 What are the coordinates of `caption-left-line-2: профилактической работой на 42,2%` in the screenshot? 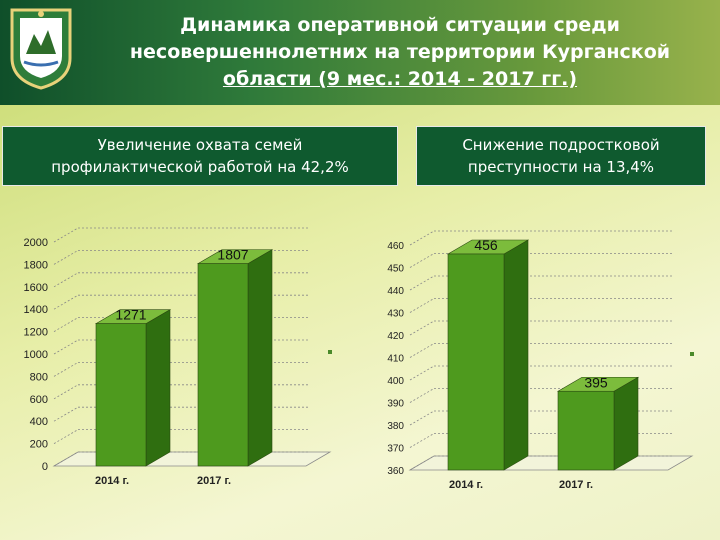 It's located at (200, 167).